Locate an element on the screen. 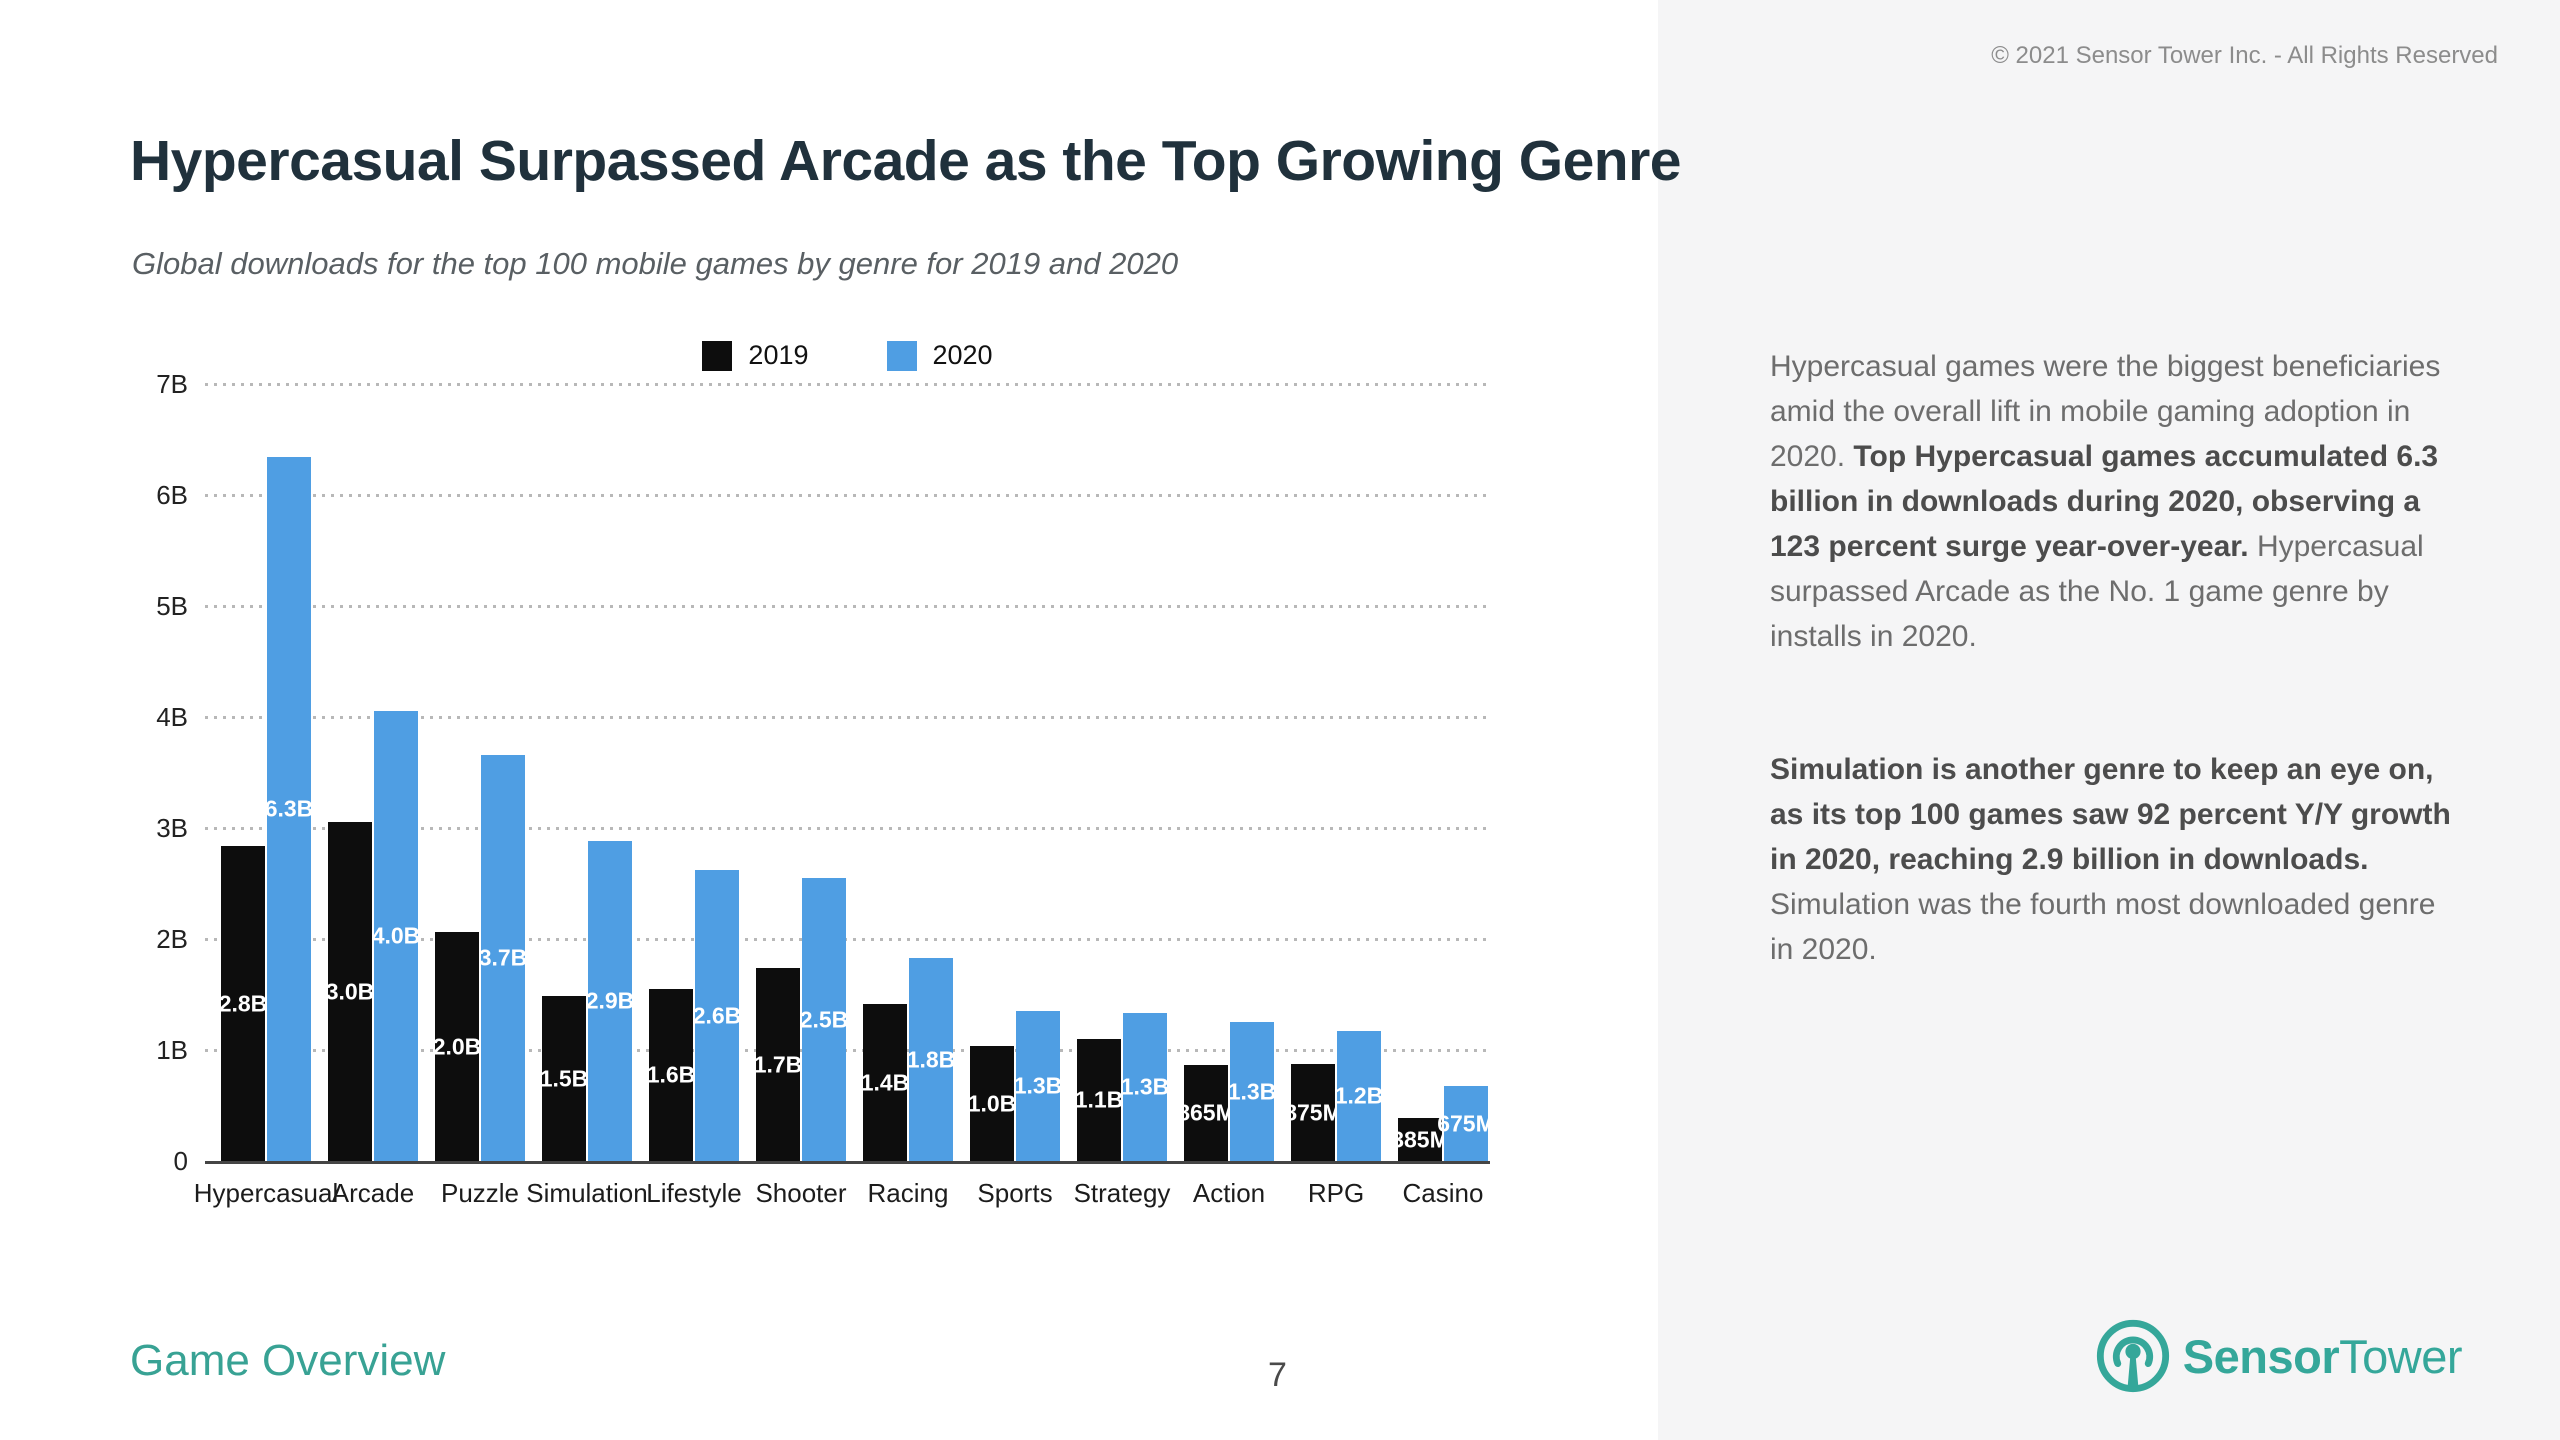 This screenshot has width=2560, height=1440. legend-item-2020: 2020 is located at coordinates (939, 355).